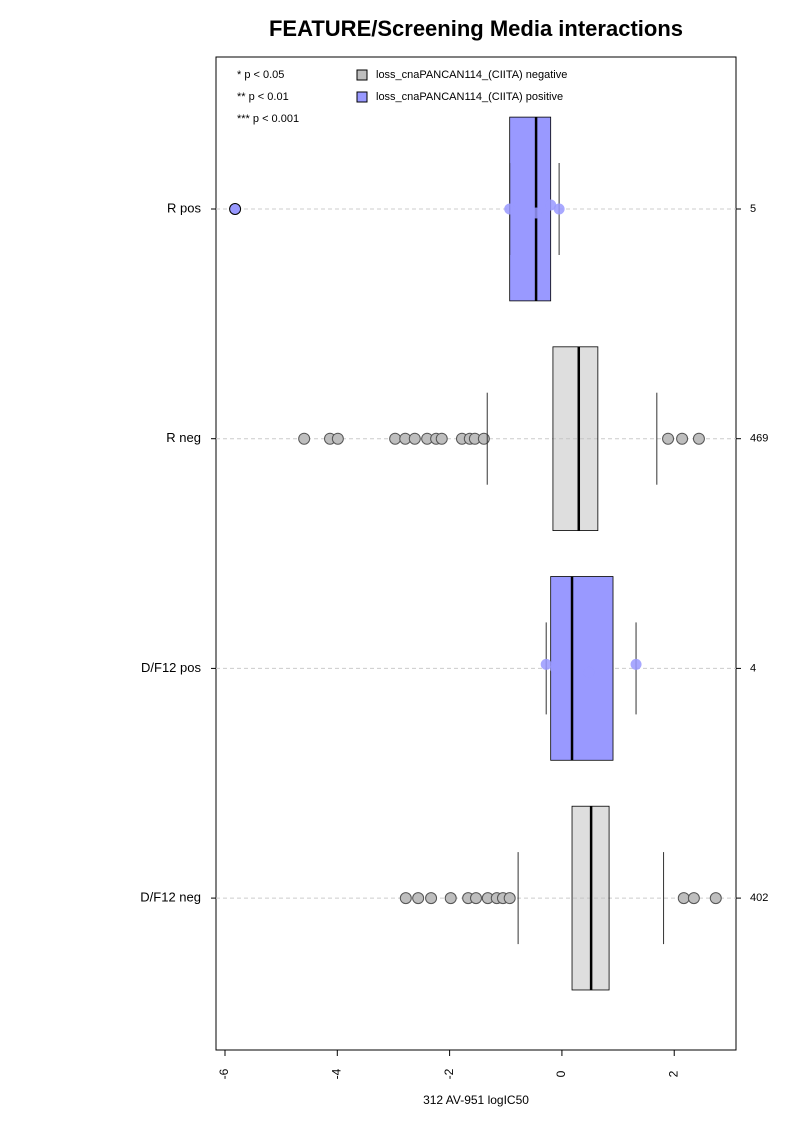 This screenshot has height=1122, width=793. I want to click on y-tick-label: R pos, so click(184, 207).